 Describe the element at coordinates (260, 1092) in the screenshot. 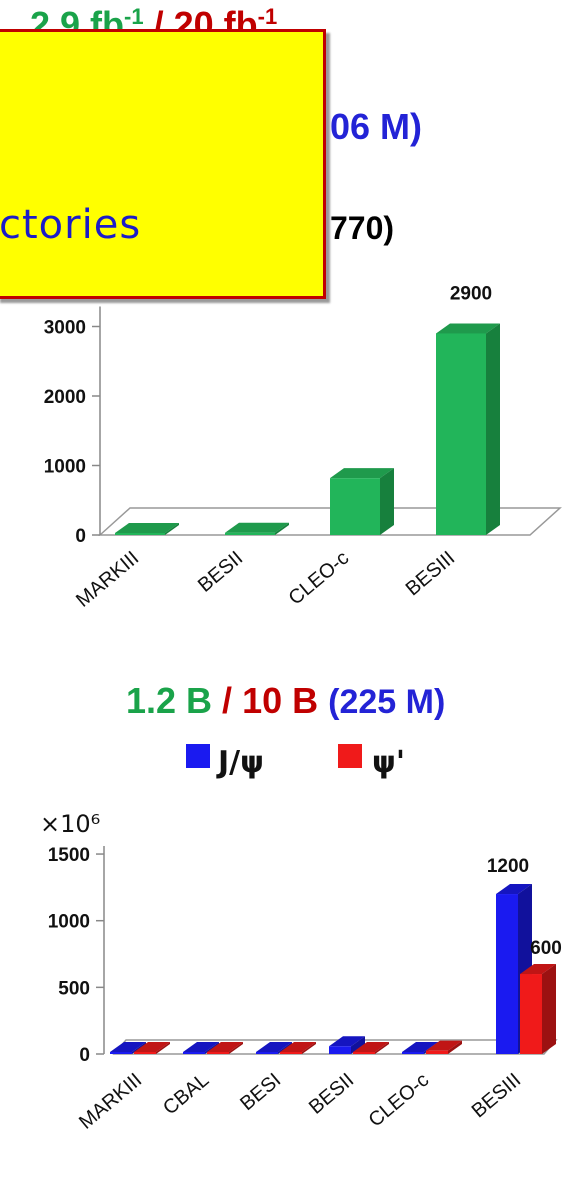

I see `chart2-category-label: BESI` at that location.